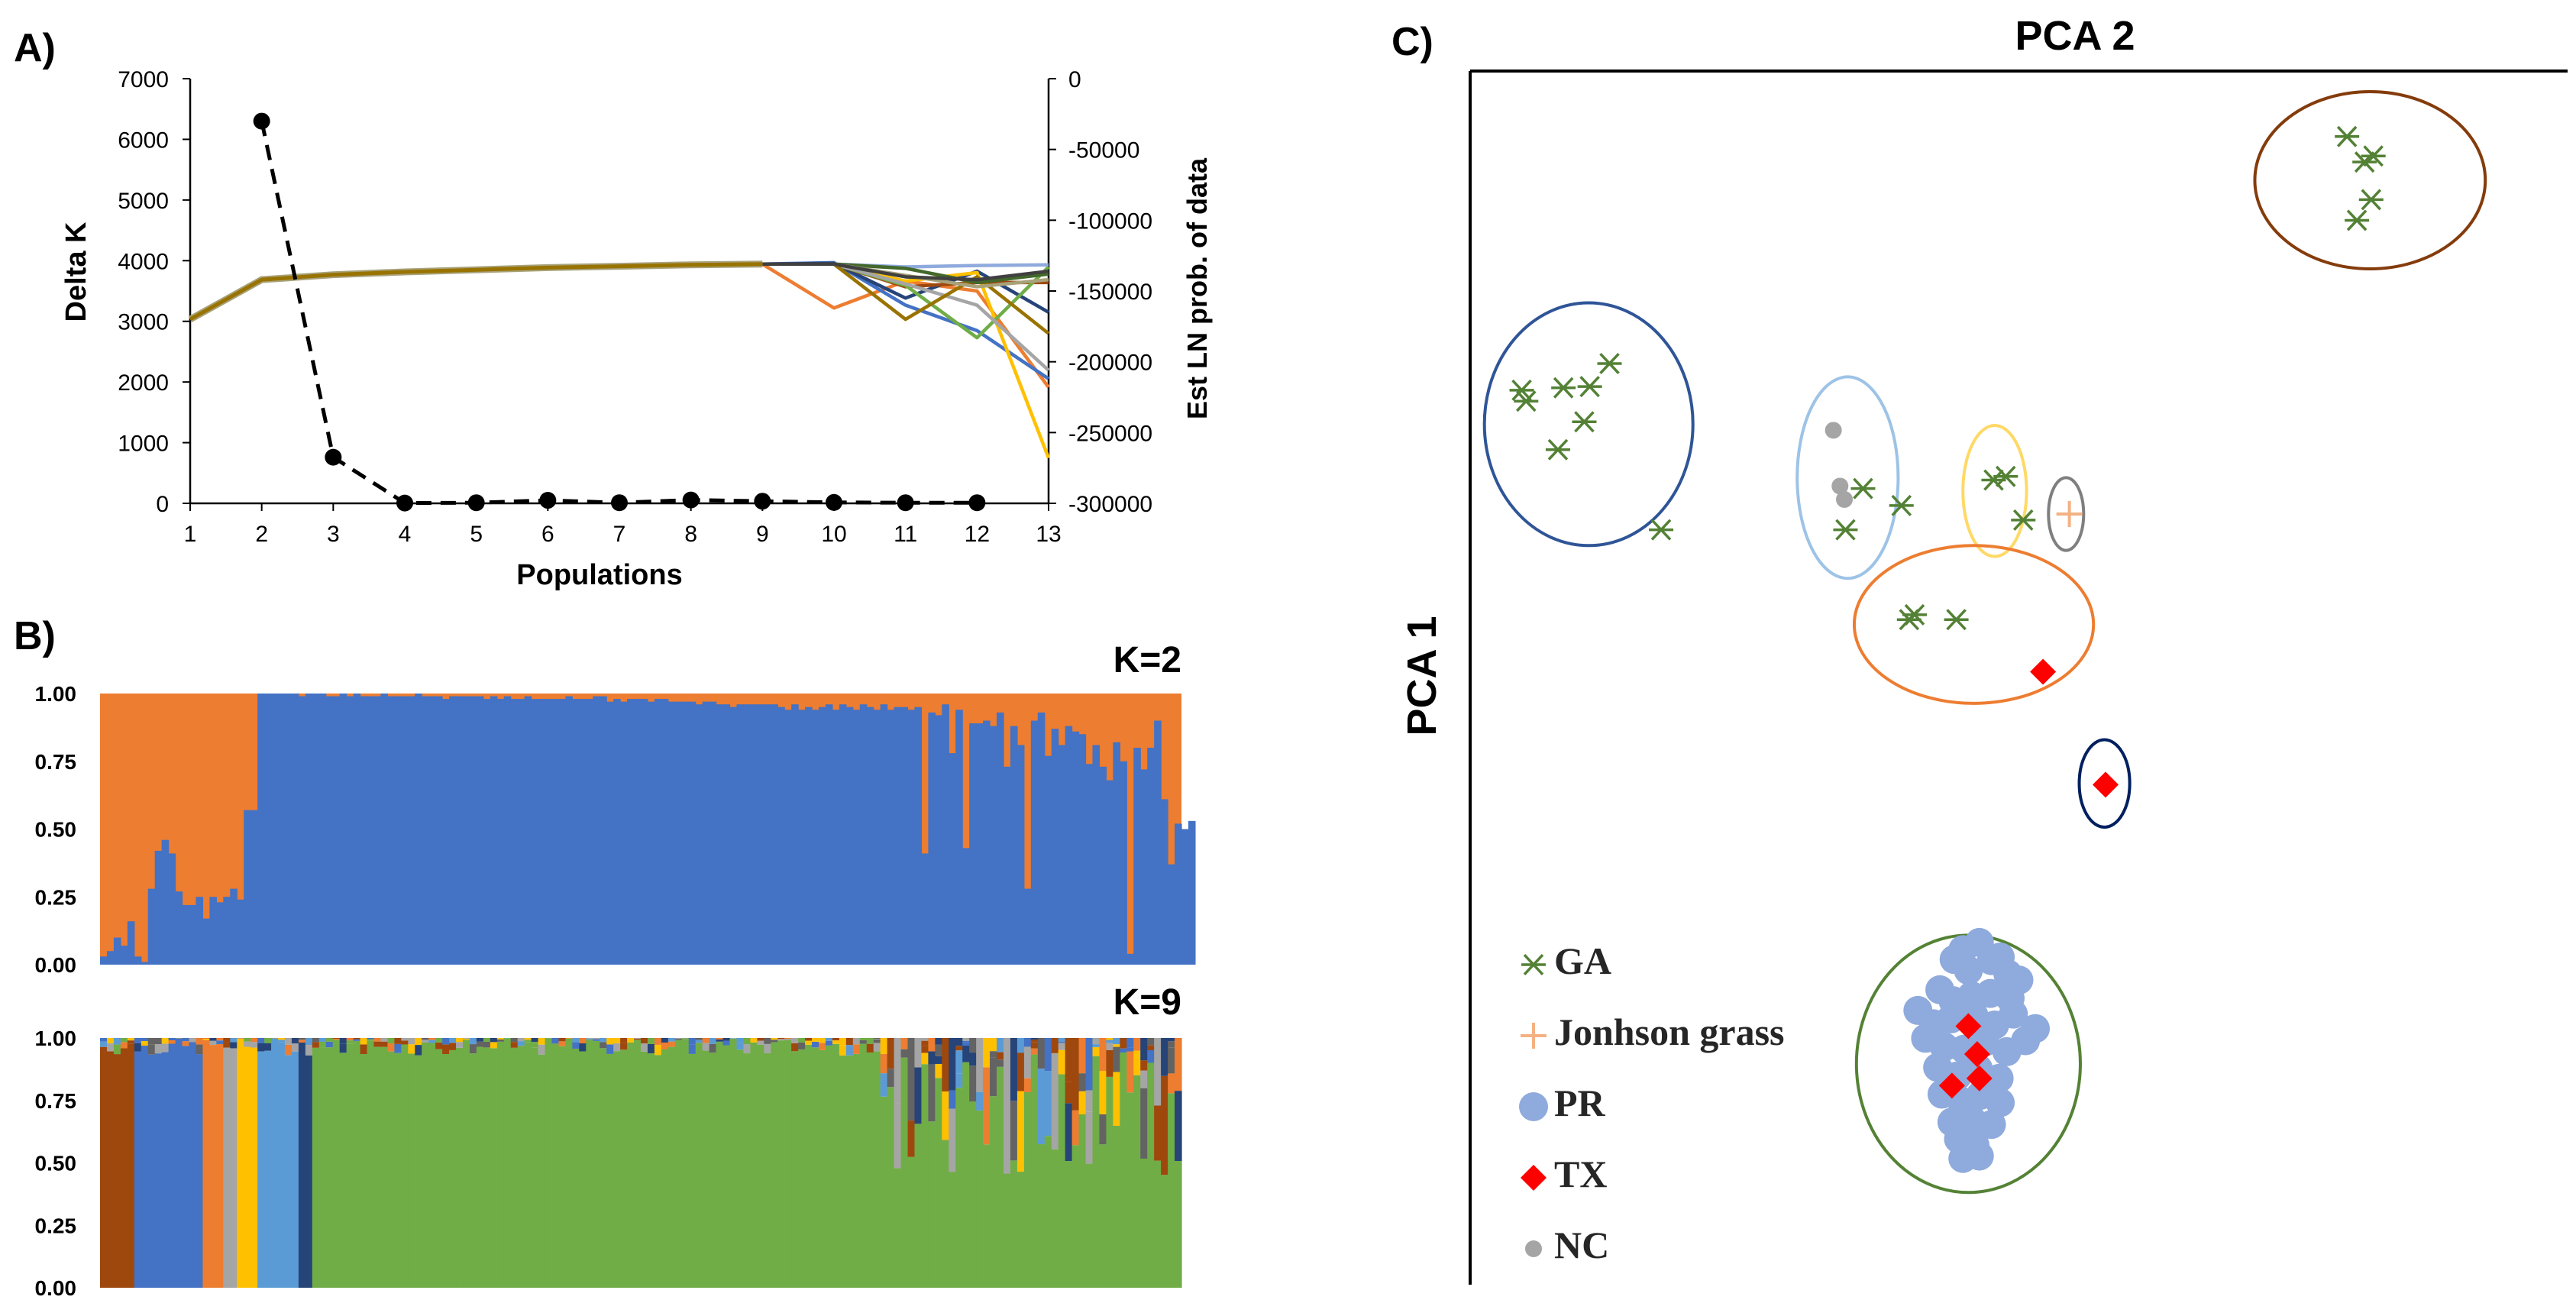 This screenshot has width=2576, height=1316. I want to click on legend-label: Jonhson grass, so click(1669, 1031).